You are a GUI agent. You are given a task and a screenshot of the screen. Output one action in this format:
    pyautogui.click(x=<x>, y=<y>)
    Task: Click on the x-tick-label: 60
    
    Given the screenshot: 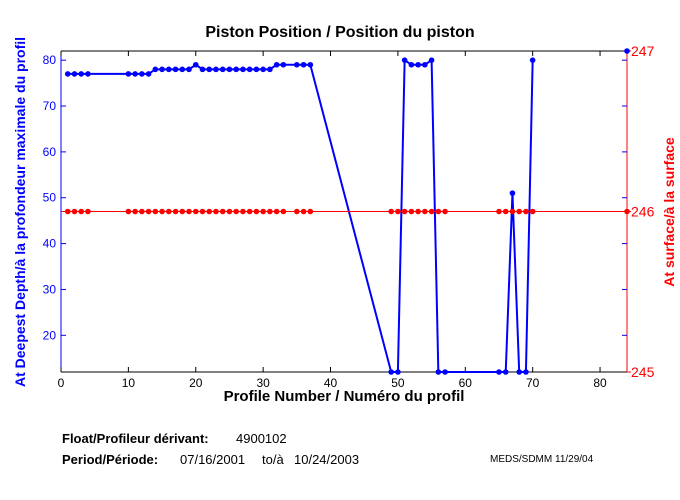 What is the action you would take?
    pyautogui.click(x=466, y=383)
    